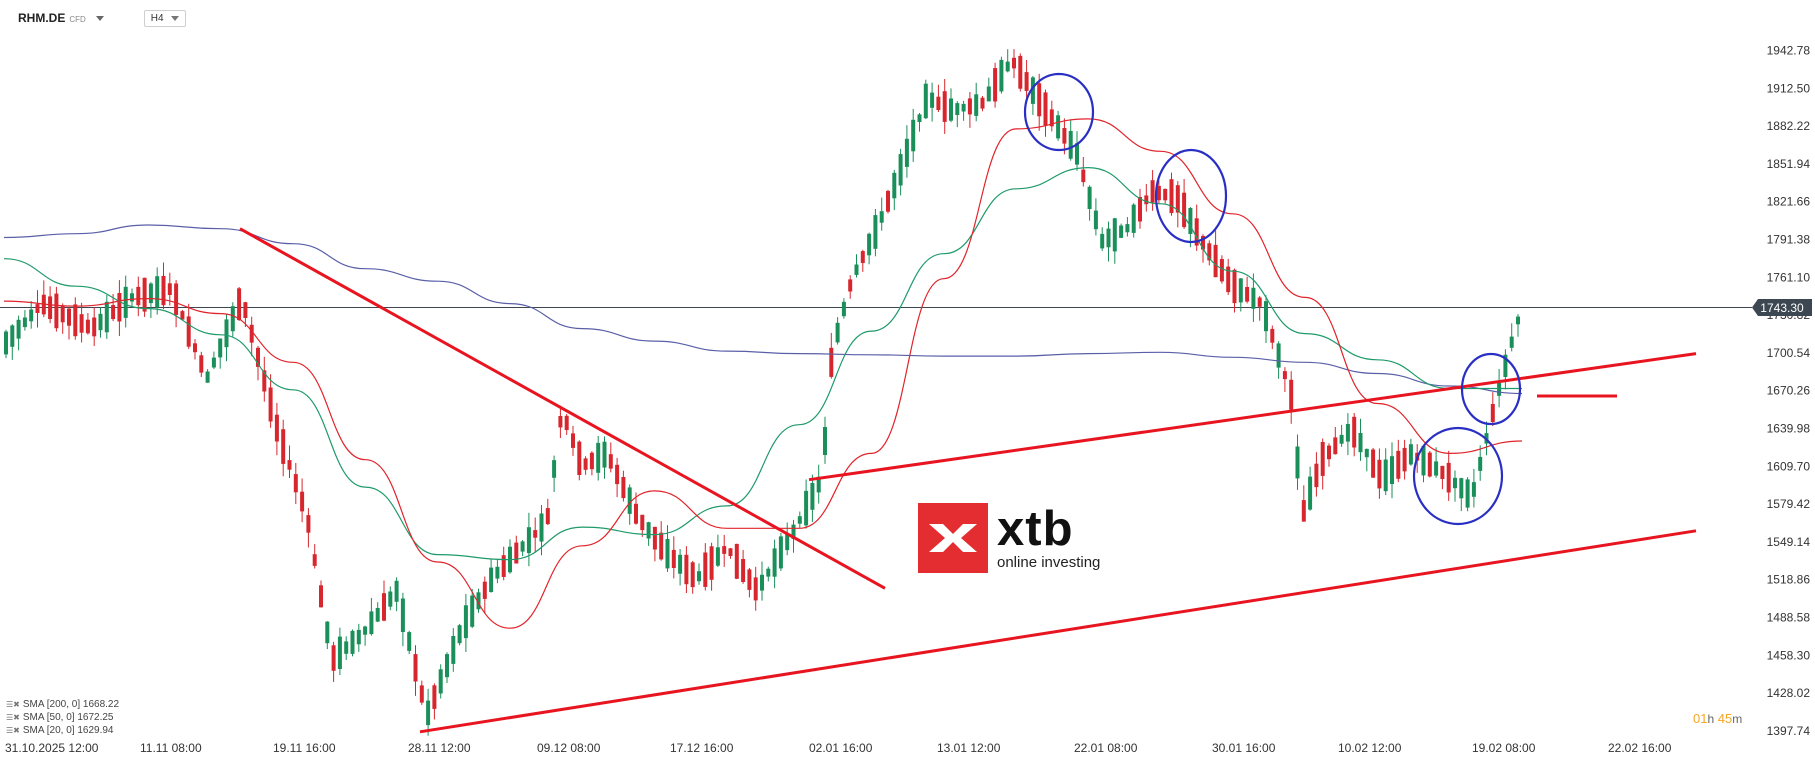 This screenshot has width=1815, height=761. What do you see at coordinates (68, 730) in the screenshot?
I see `legend-label: SMA [20, 0] 1629.94` at bounding box center [68, 730].